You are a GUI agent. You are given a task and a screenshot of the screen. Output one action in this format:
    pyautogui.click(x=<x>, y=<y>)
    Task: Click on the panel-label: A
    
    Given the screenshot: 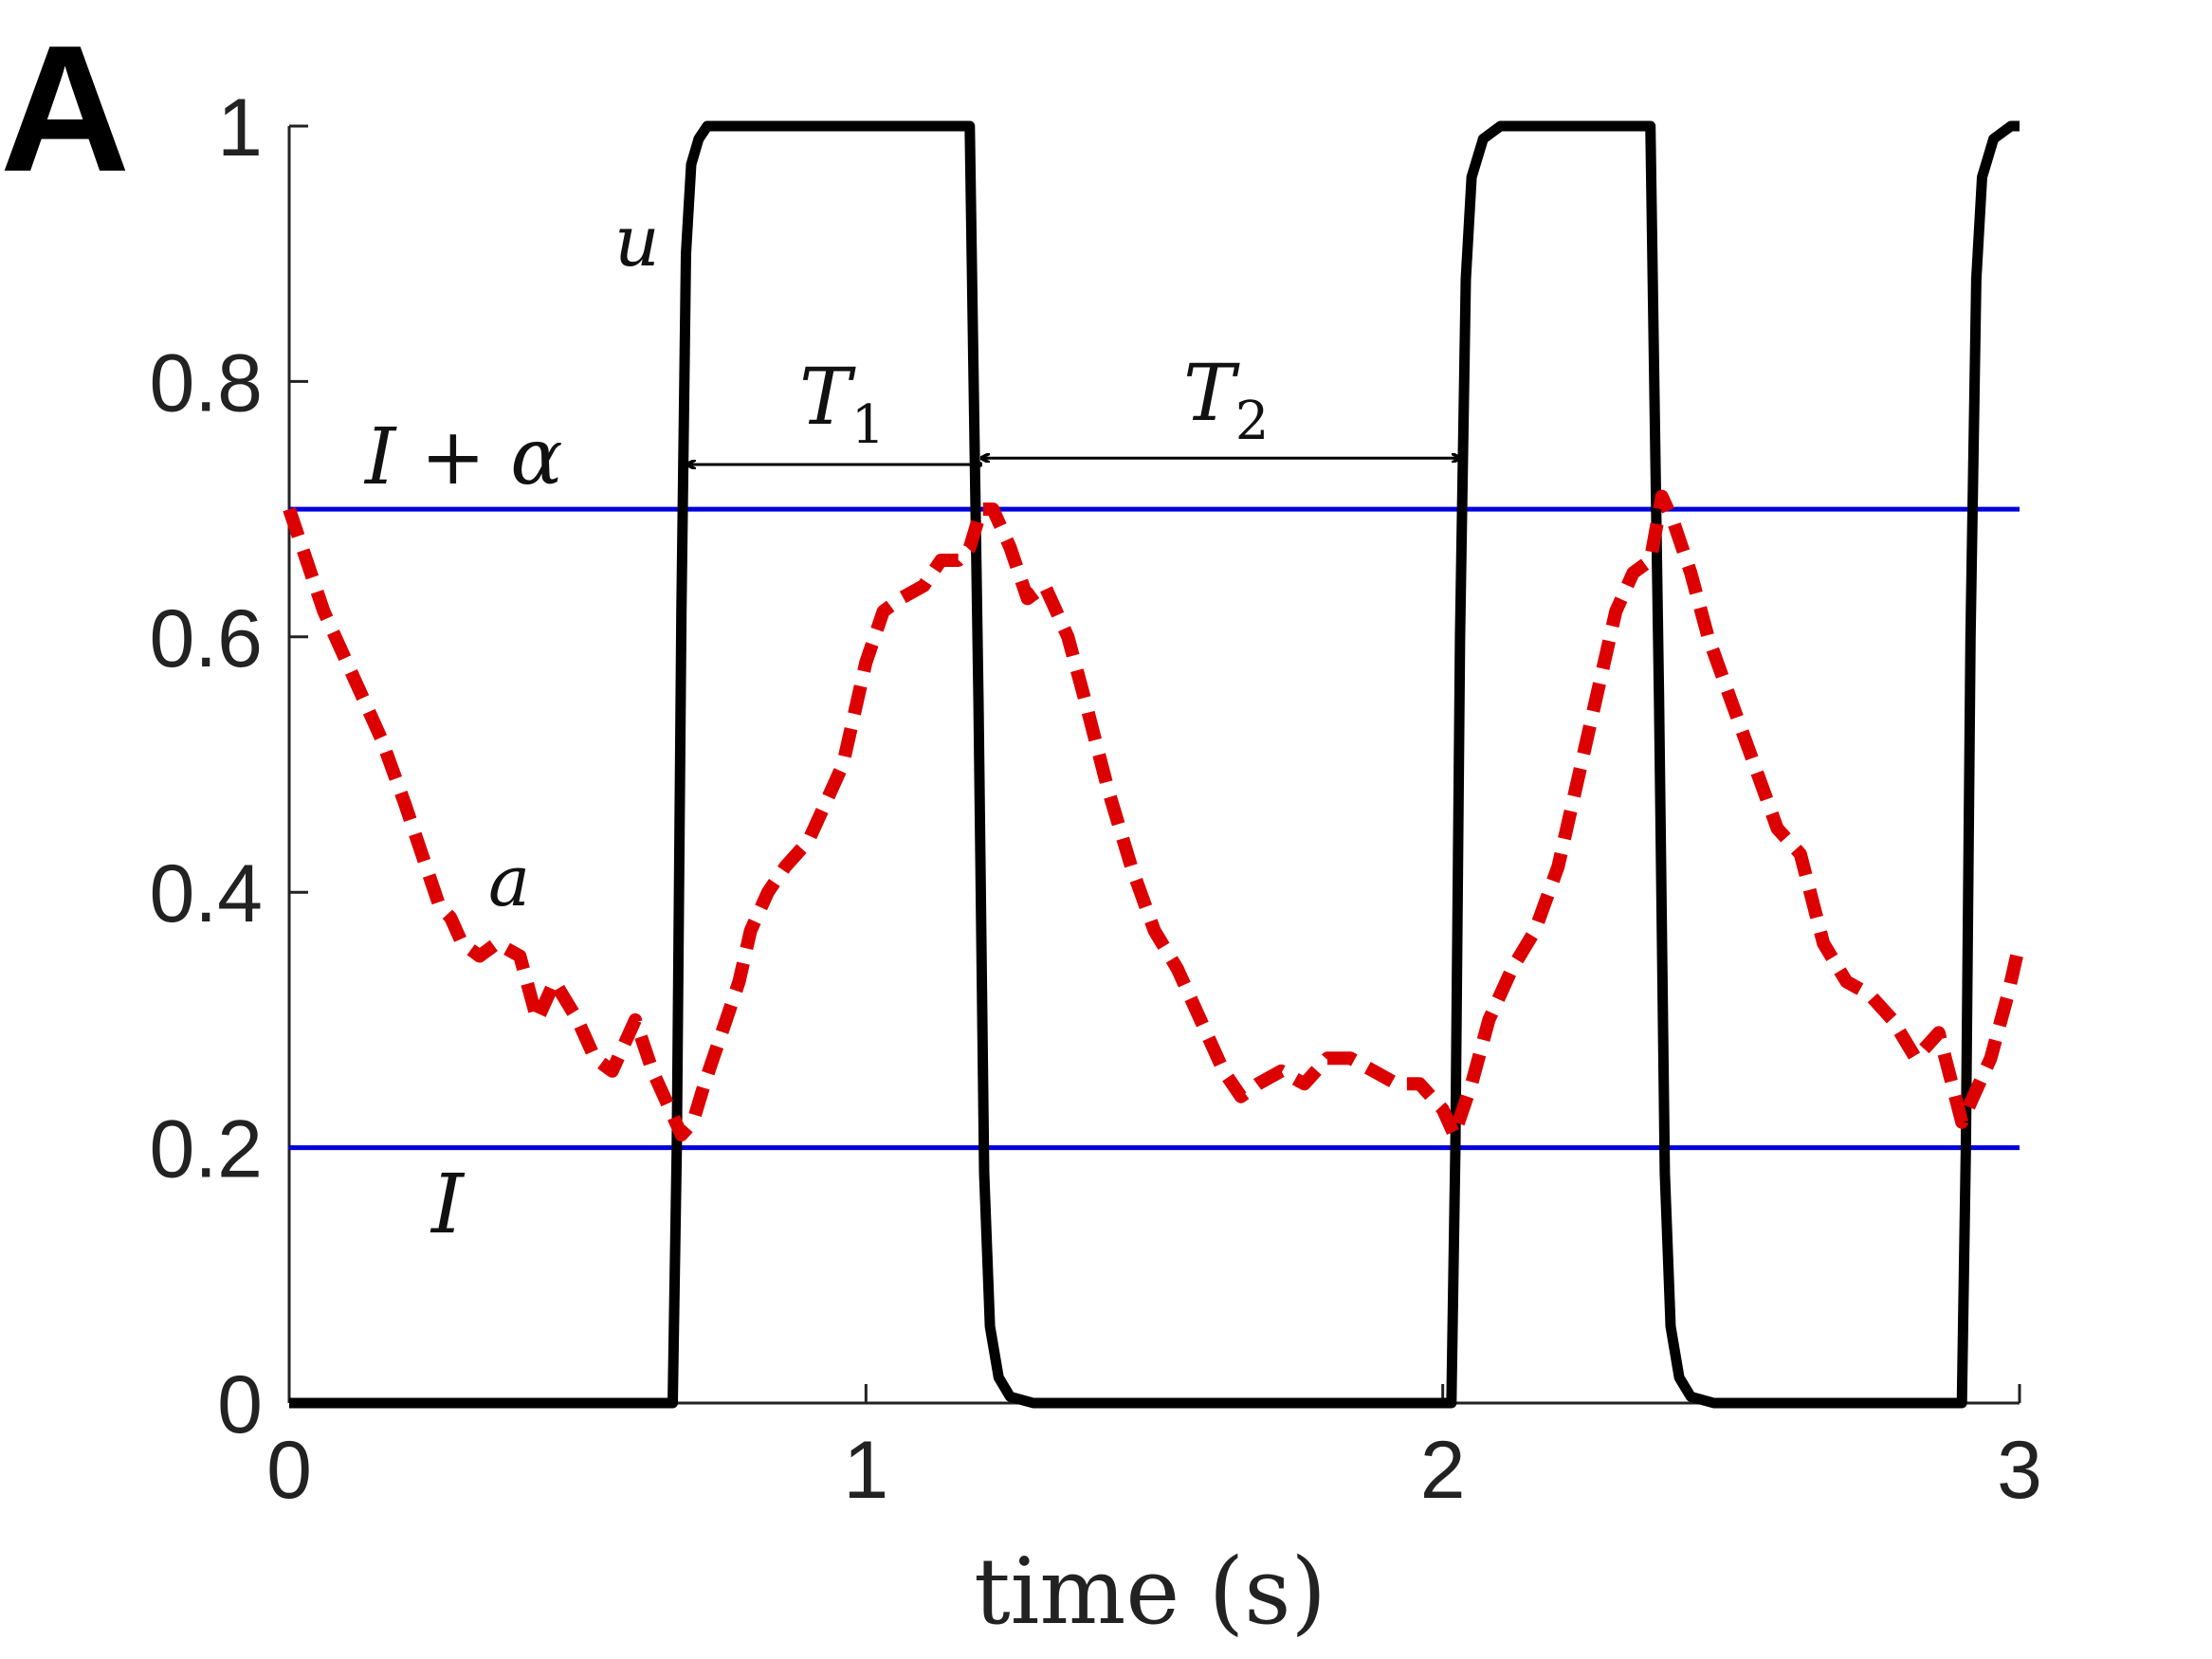 What is the action you would take?
    pyautogui.click(x=65, y=109)
    